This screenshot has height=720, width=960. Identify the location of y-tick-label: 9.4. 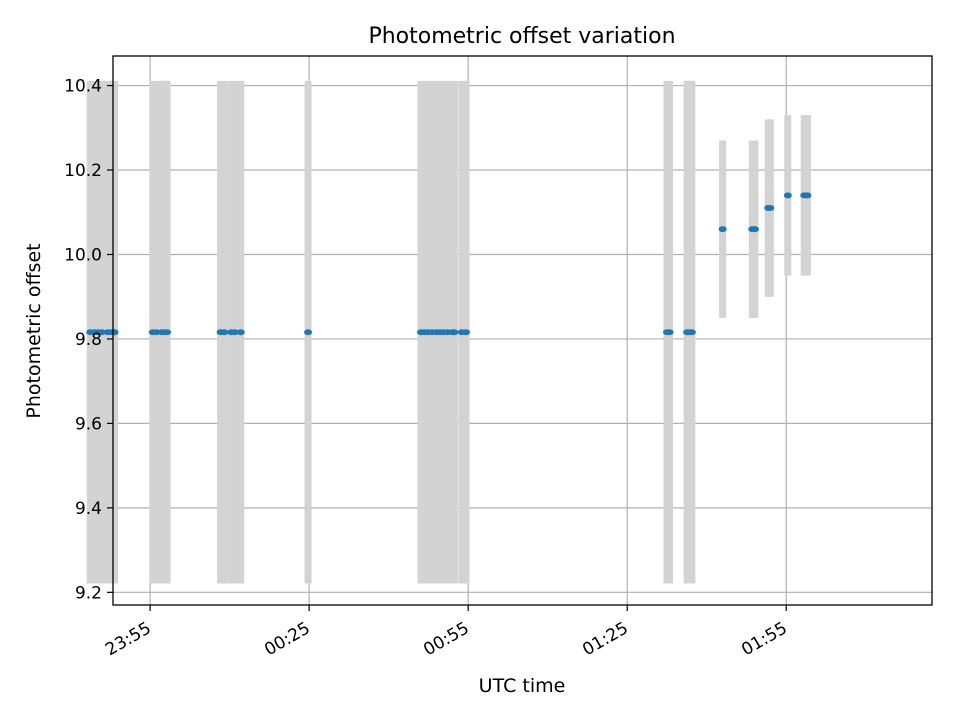
(88, 509).